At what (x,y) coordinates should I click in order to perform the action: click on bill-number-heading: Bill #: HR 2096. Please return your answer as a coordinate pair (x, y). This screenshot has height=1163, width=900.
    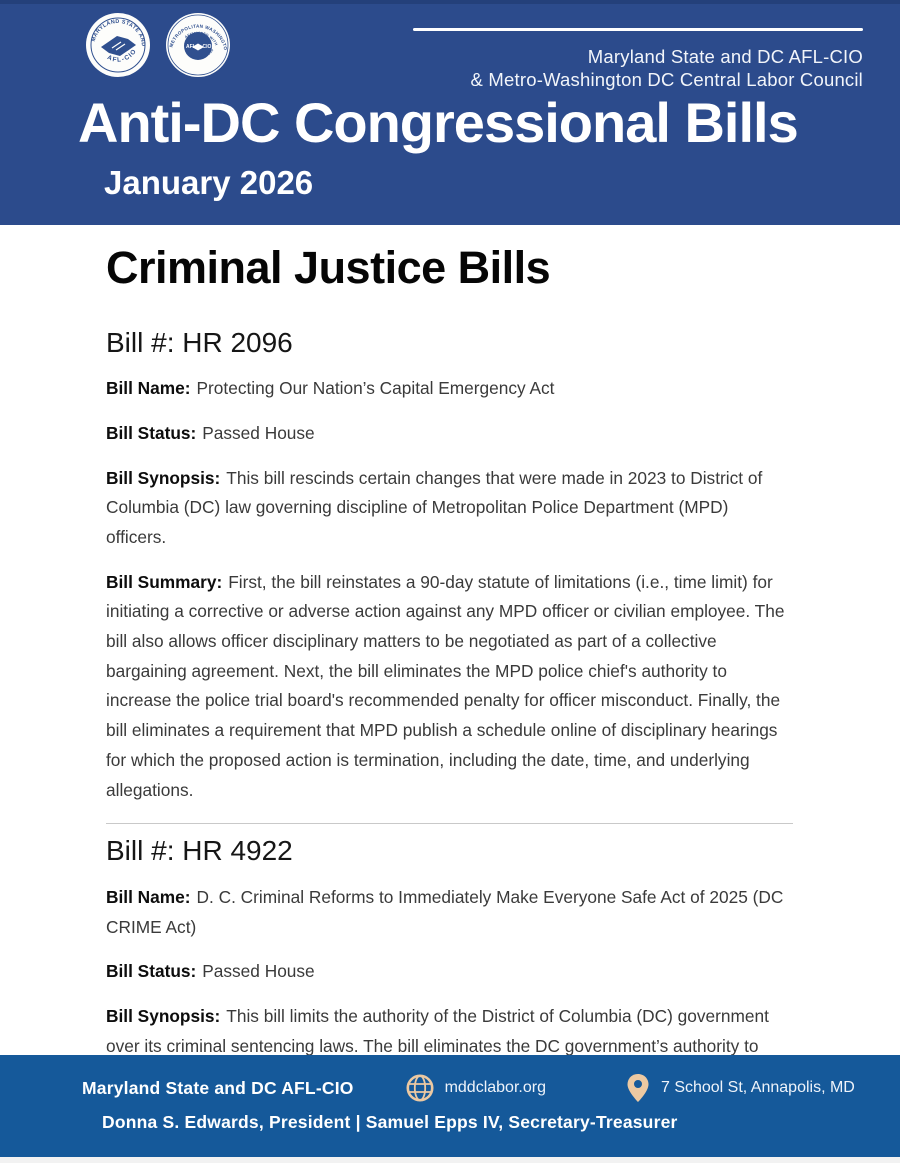
    Looking at the image, I should click on (199, 342).